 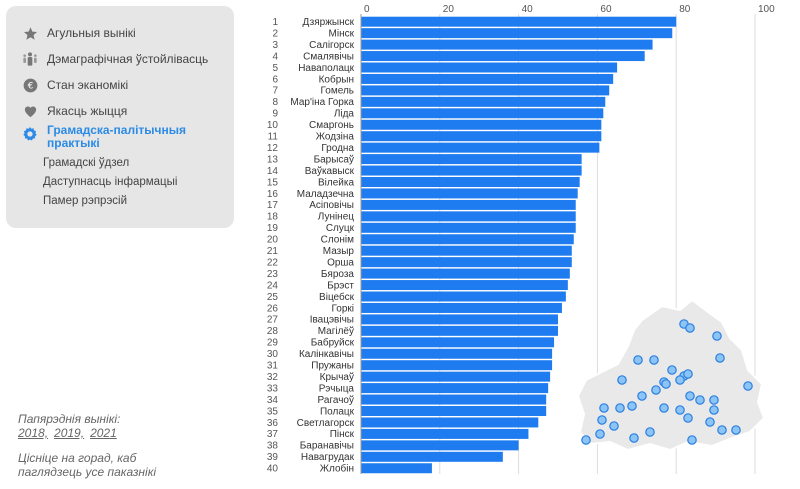 I want to click on submenu-information-access: Даступнасць інфармацыі, so click(x=110, y=182).